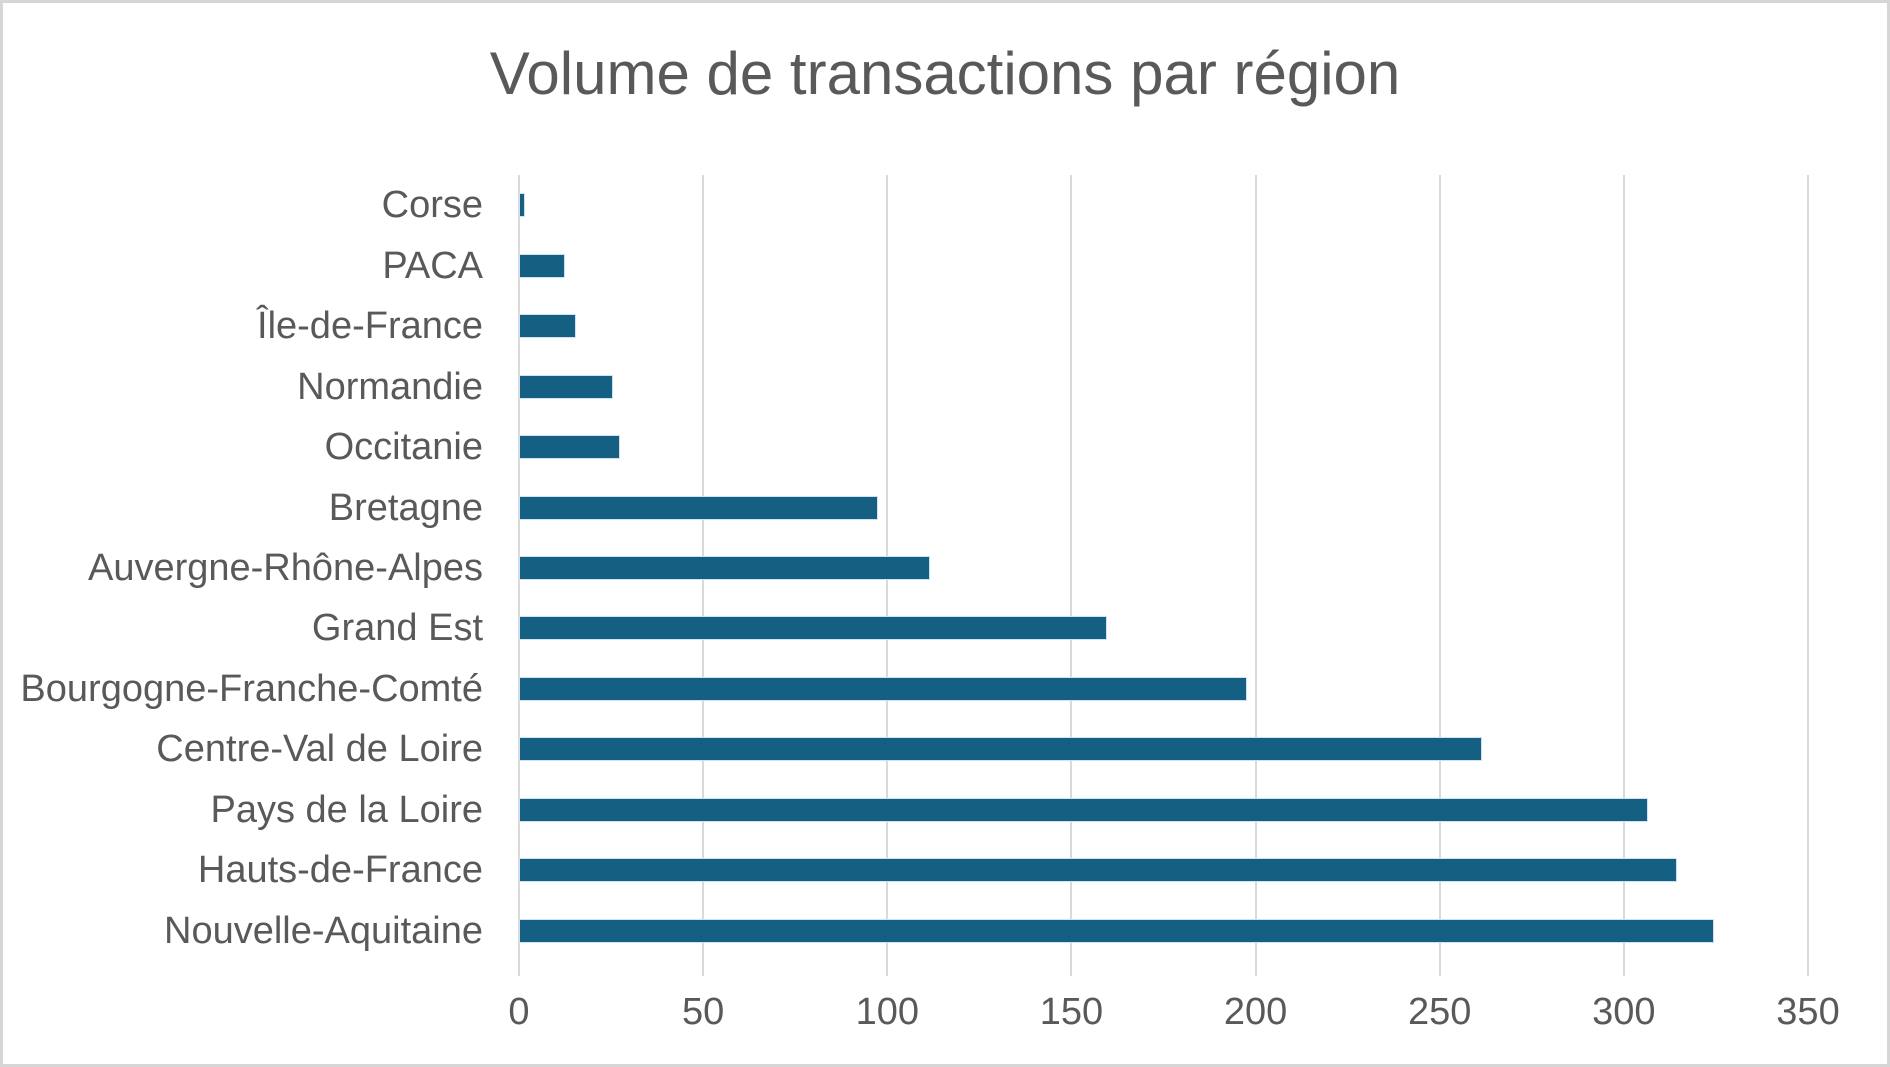  What do you see at coordinates (883, 688) in the screenshot?
I see `bar-bourgogne-franche-comt-` at bounding box center [883, 688].